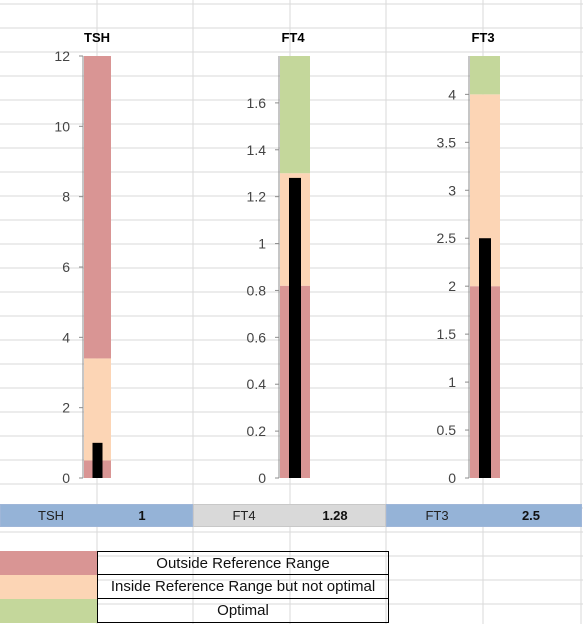  Describe the element at coordinates (482, 37) in the screenshot. I see `chart-title: FT3` at that location.